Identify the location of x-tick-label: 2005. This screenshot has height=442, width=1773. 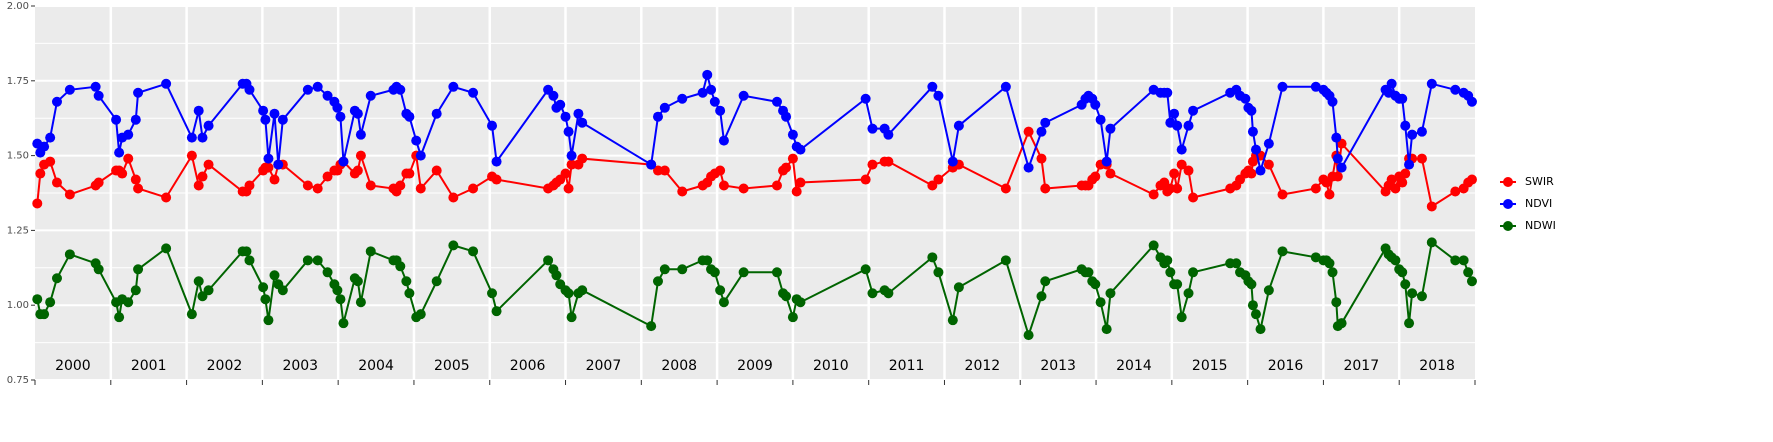
(452, 366).